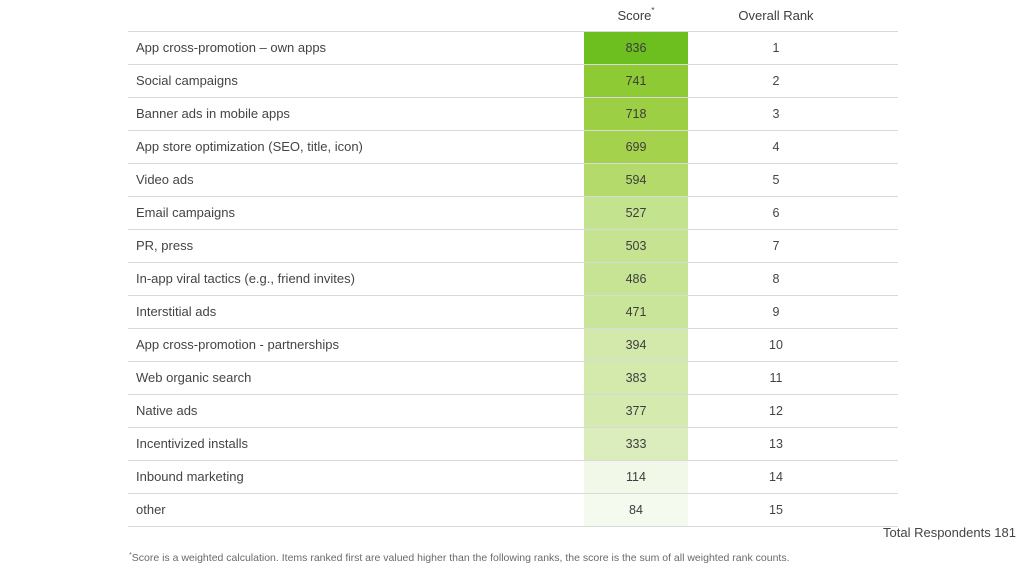 Image resolution: width=1024 pixels, height=576 pixels. What do you see at coordinates (776, 477) in the screenshot?
I see `rank-cell: 14` at bounding box center [776, 477].